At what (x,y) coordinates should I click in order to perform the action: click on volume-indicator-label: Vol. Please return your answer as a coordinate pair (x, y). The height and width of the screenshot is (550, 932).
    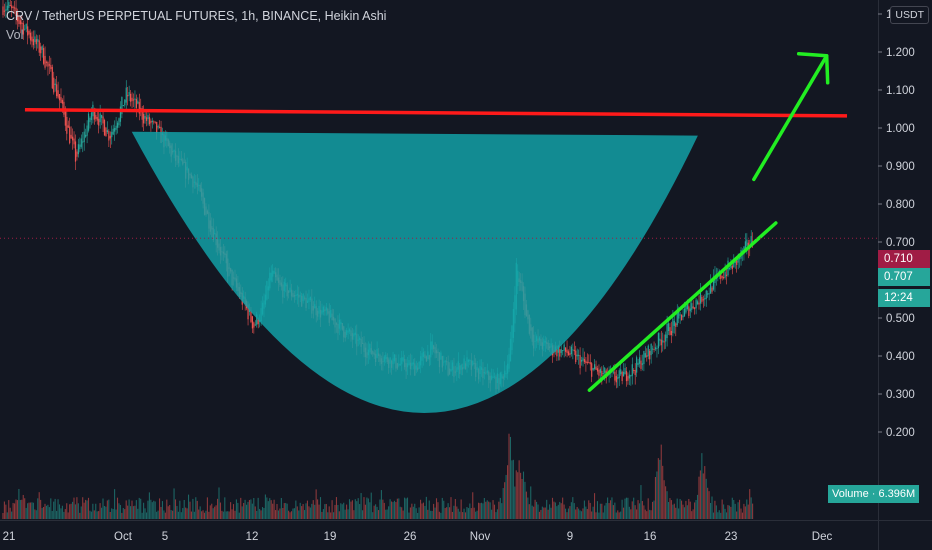
    Looking at the image, I should click on (15, 35).